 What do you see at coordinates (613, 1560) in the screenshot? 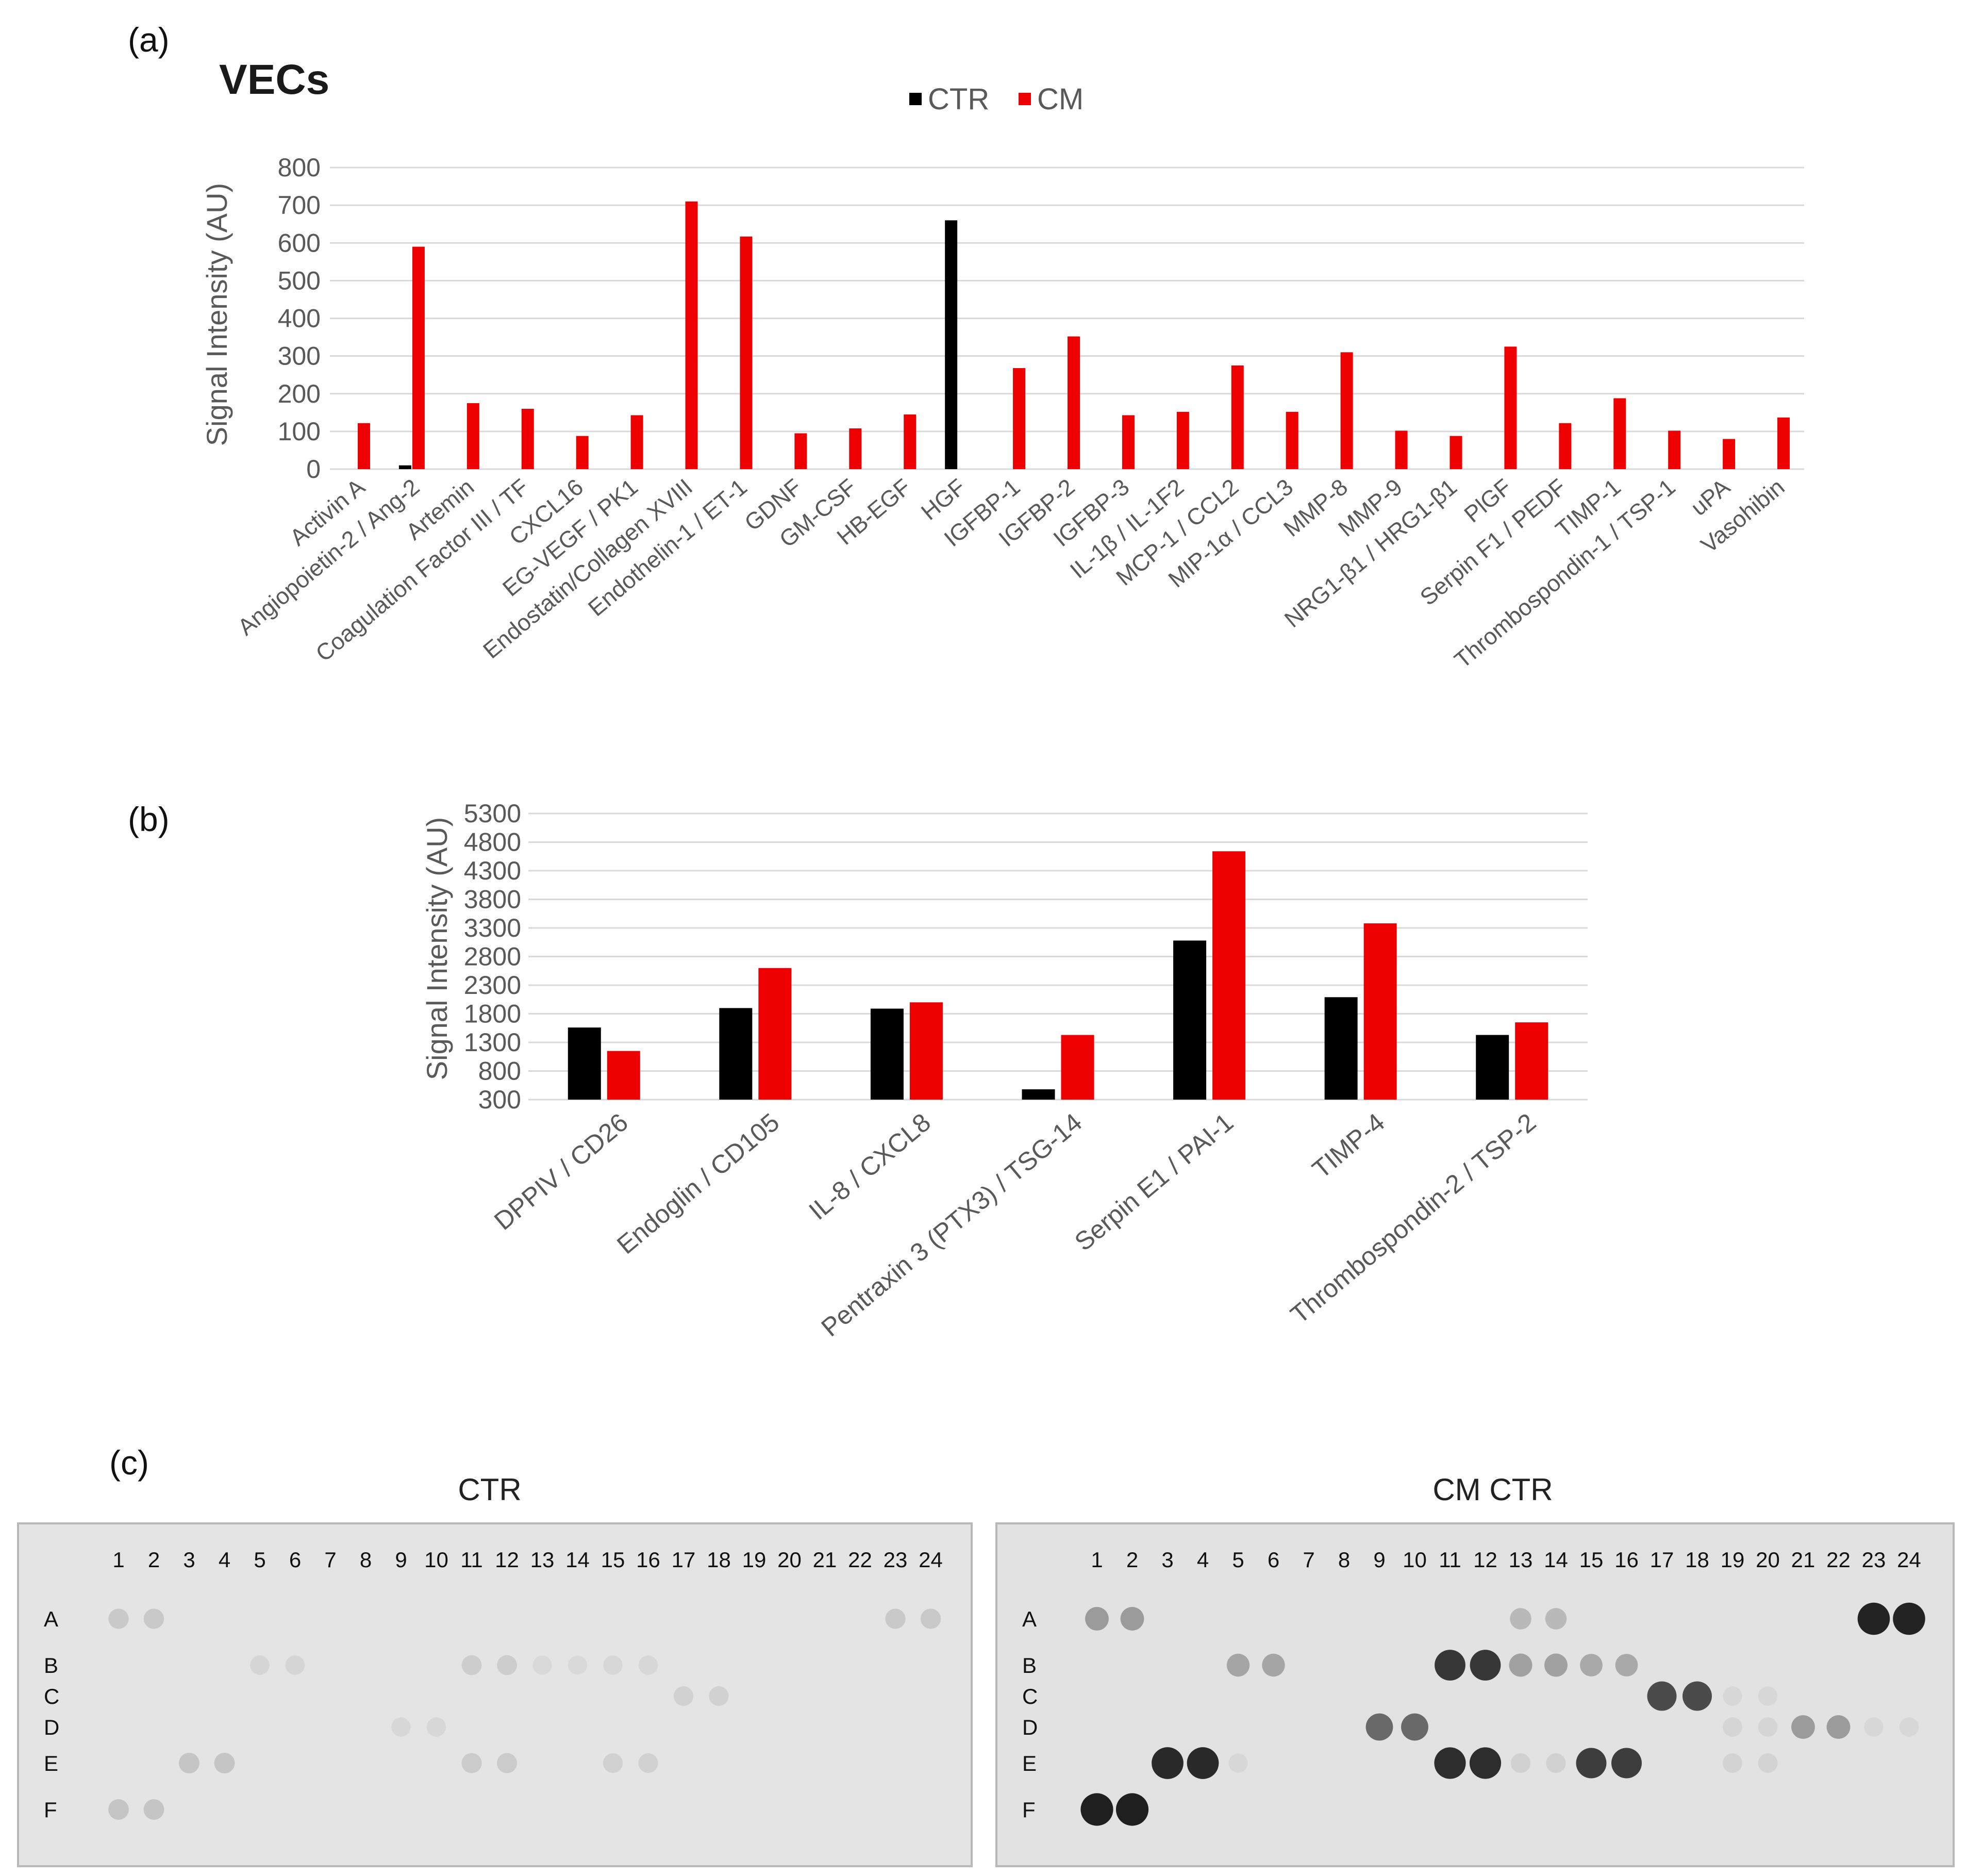
I see `blot-left-column-label: 15` at bounding box center [613, 1560].